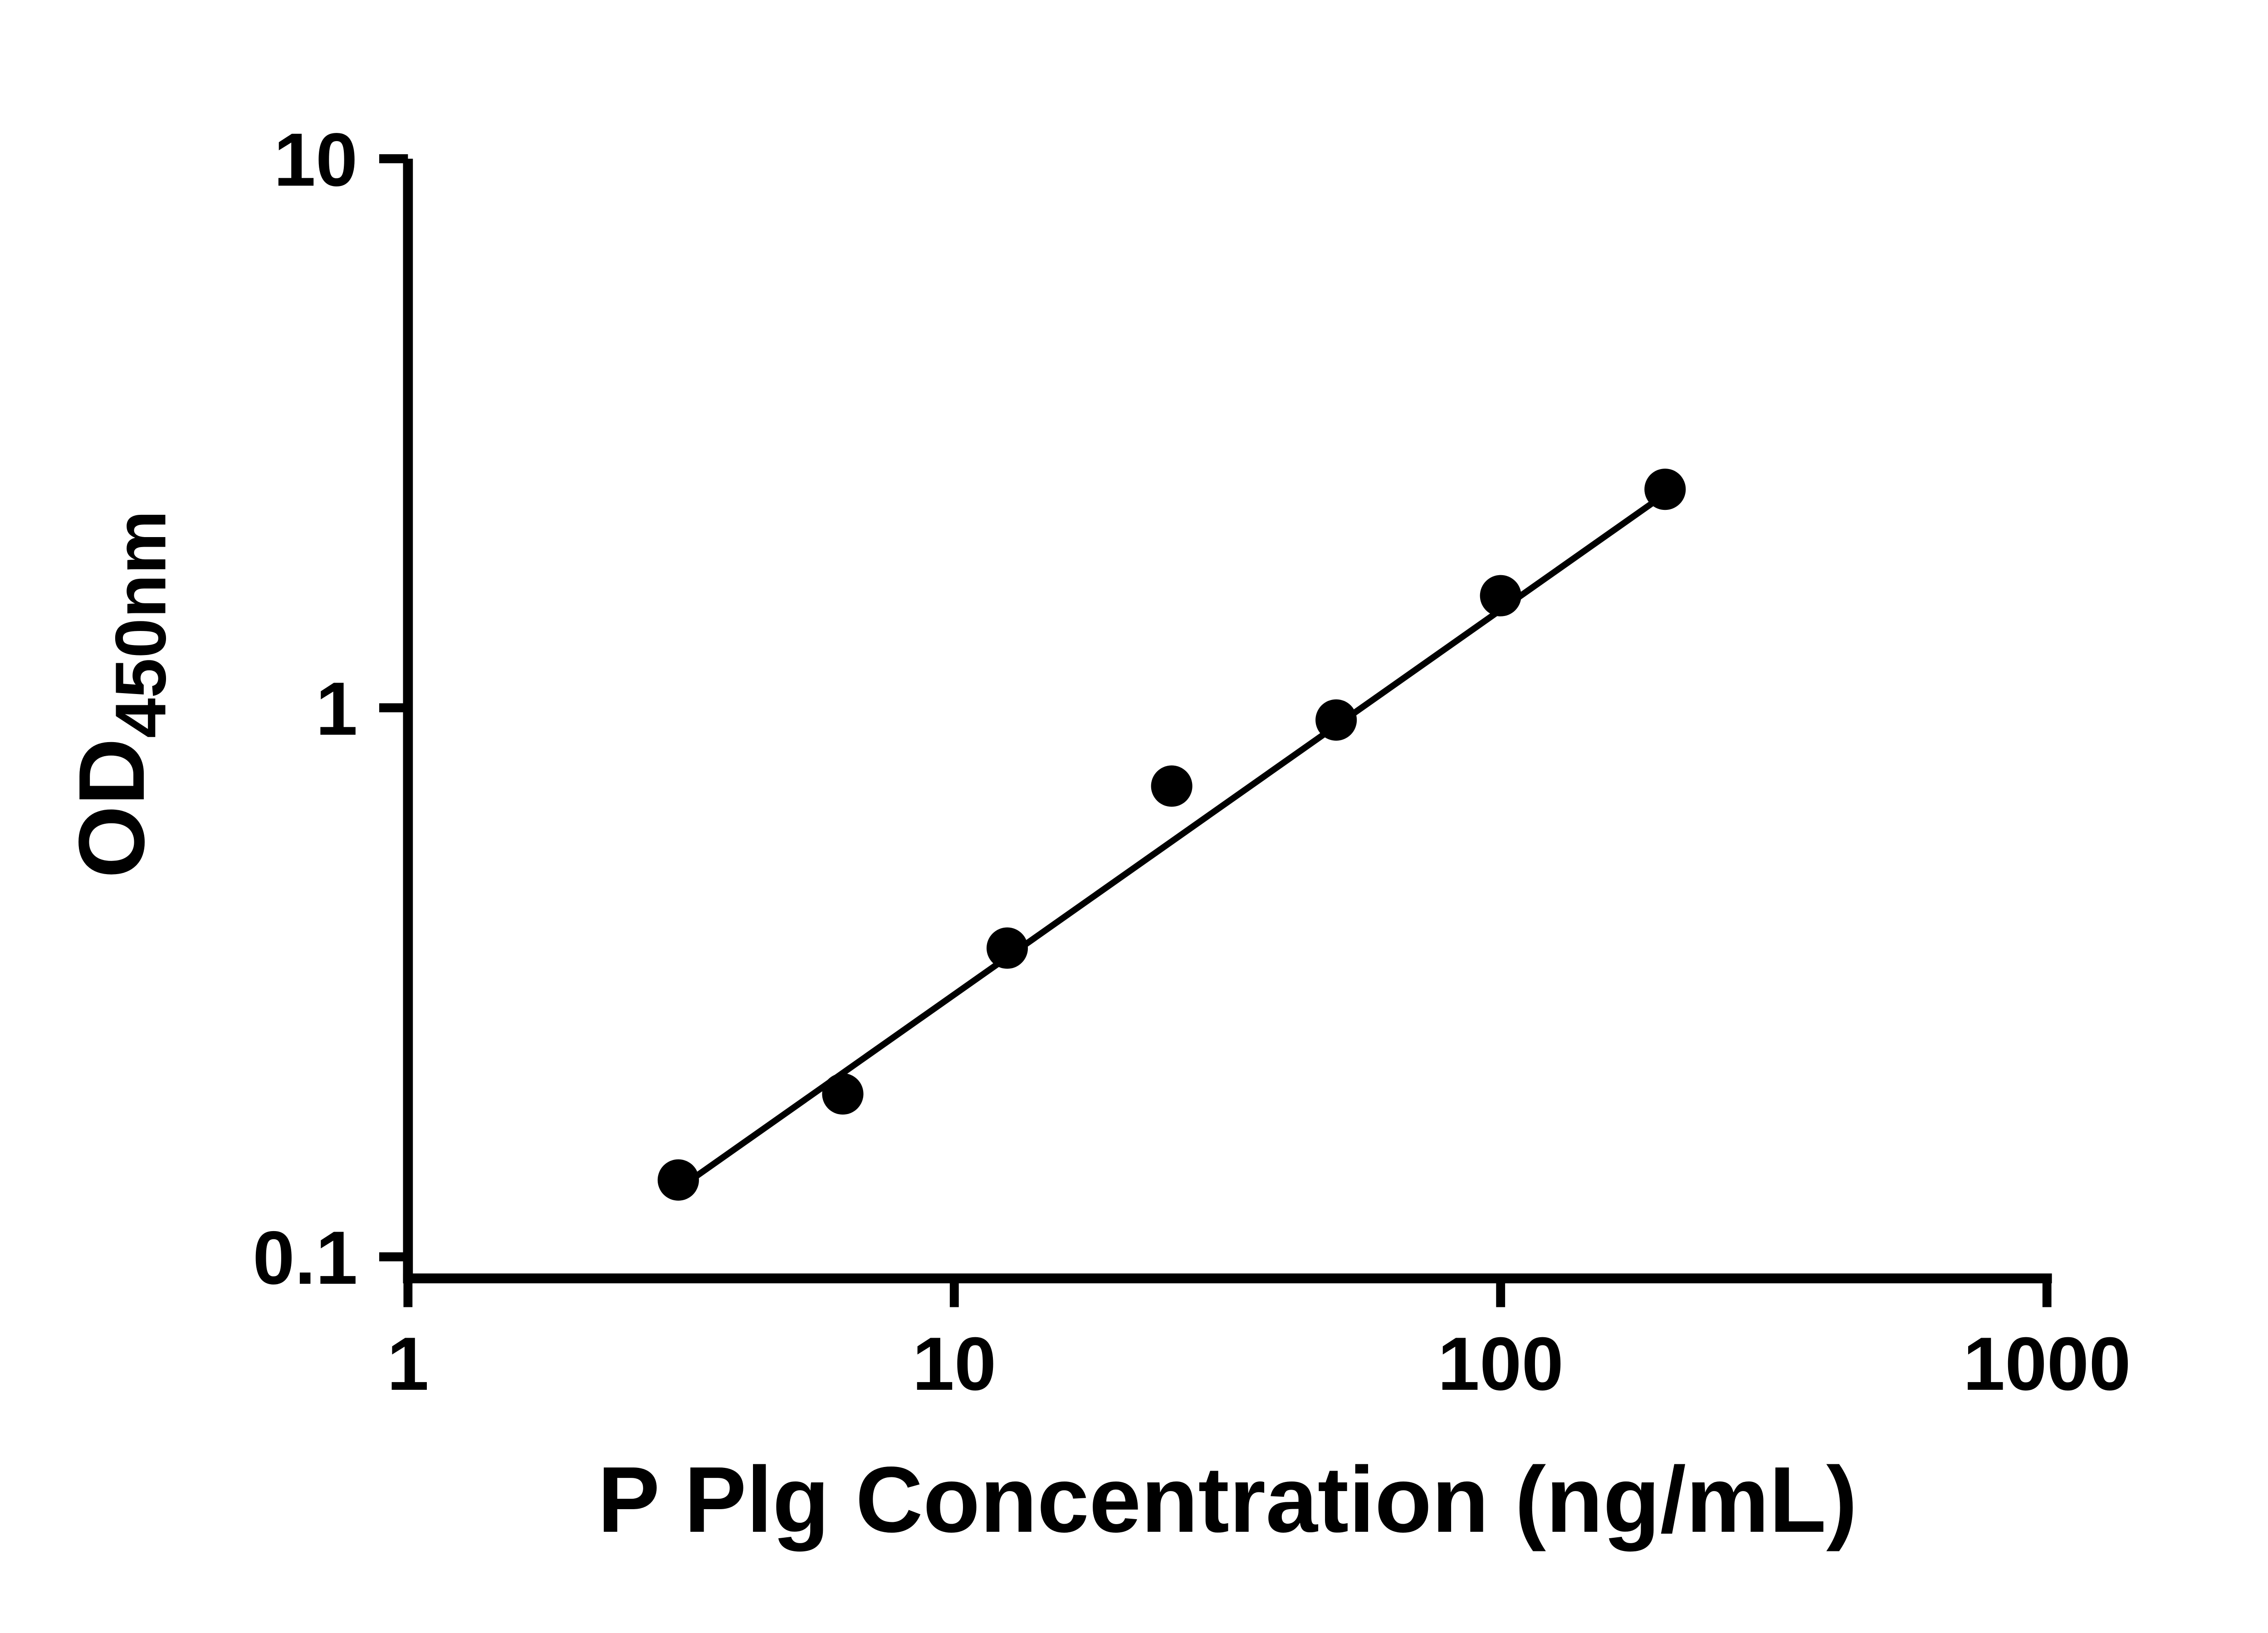 The height and width of the screenshot is (1633, 2268). What do you see at coordinates (316, 159) in the screenshot?
I see `y-tick-label: 10` at bounding box center [316, 159].